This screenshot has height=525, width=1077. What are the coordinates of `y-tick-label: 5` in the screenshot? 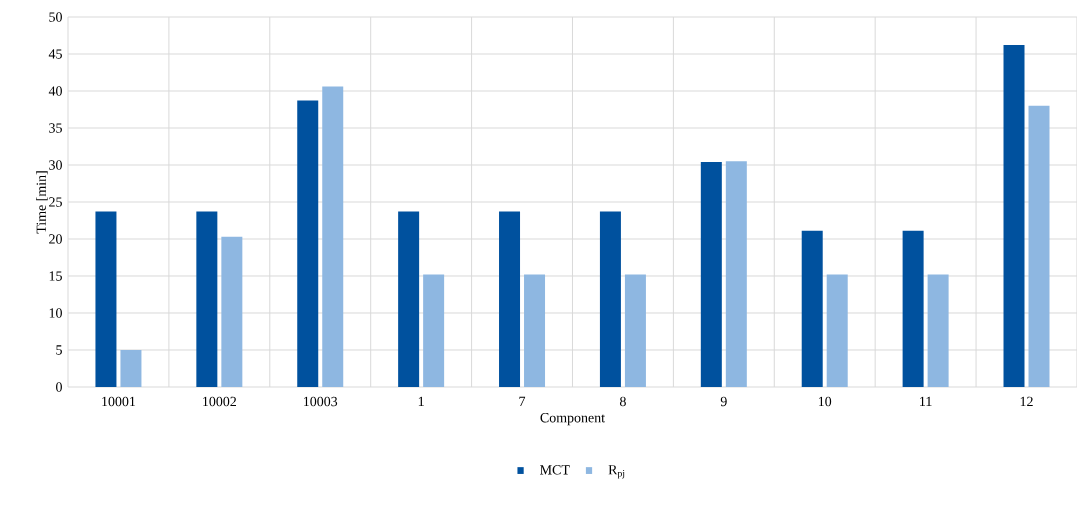 It's located at (59, 350).